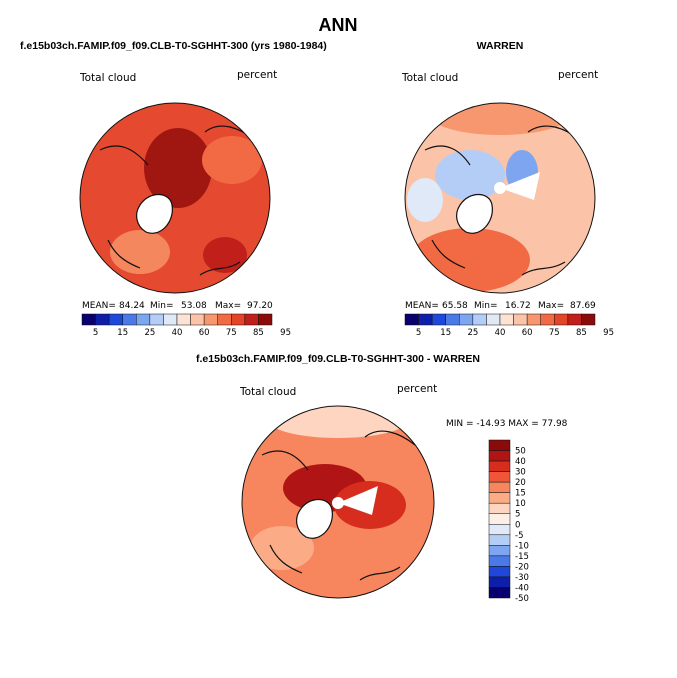 The width and height of the screenshot is (677, 678). Describe the element at coordinates (520, 483) in the screenshot. I see `colorbar-tick-label: 20` at that location.